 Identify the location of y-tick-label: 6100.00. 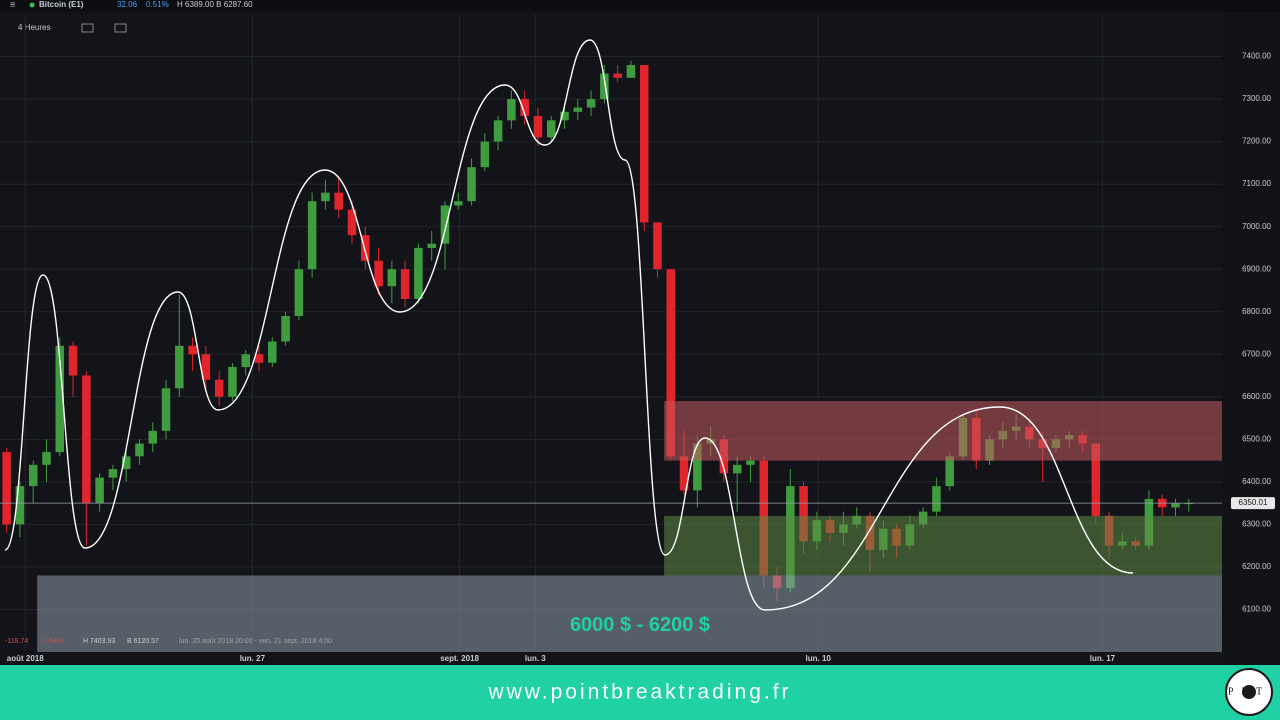
(1256, 609).